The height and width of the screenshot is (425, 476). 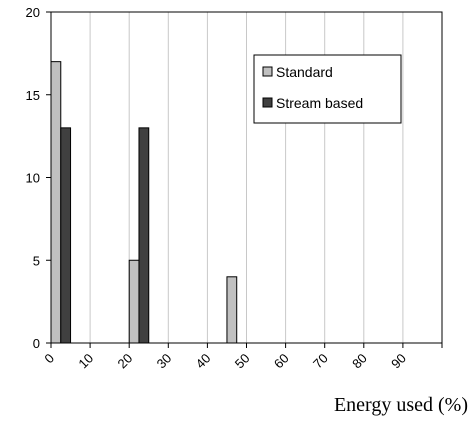 What do you see at coordinates (401, 405) in the screenshot?
I see `x-axis-title: Energy used (%)` at bounding box center [401, 405].